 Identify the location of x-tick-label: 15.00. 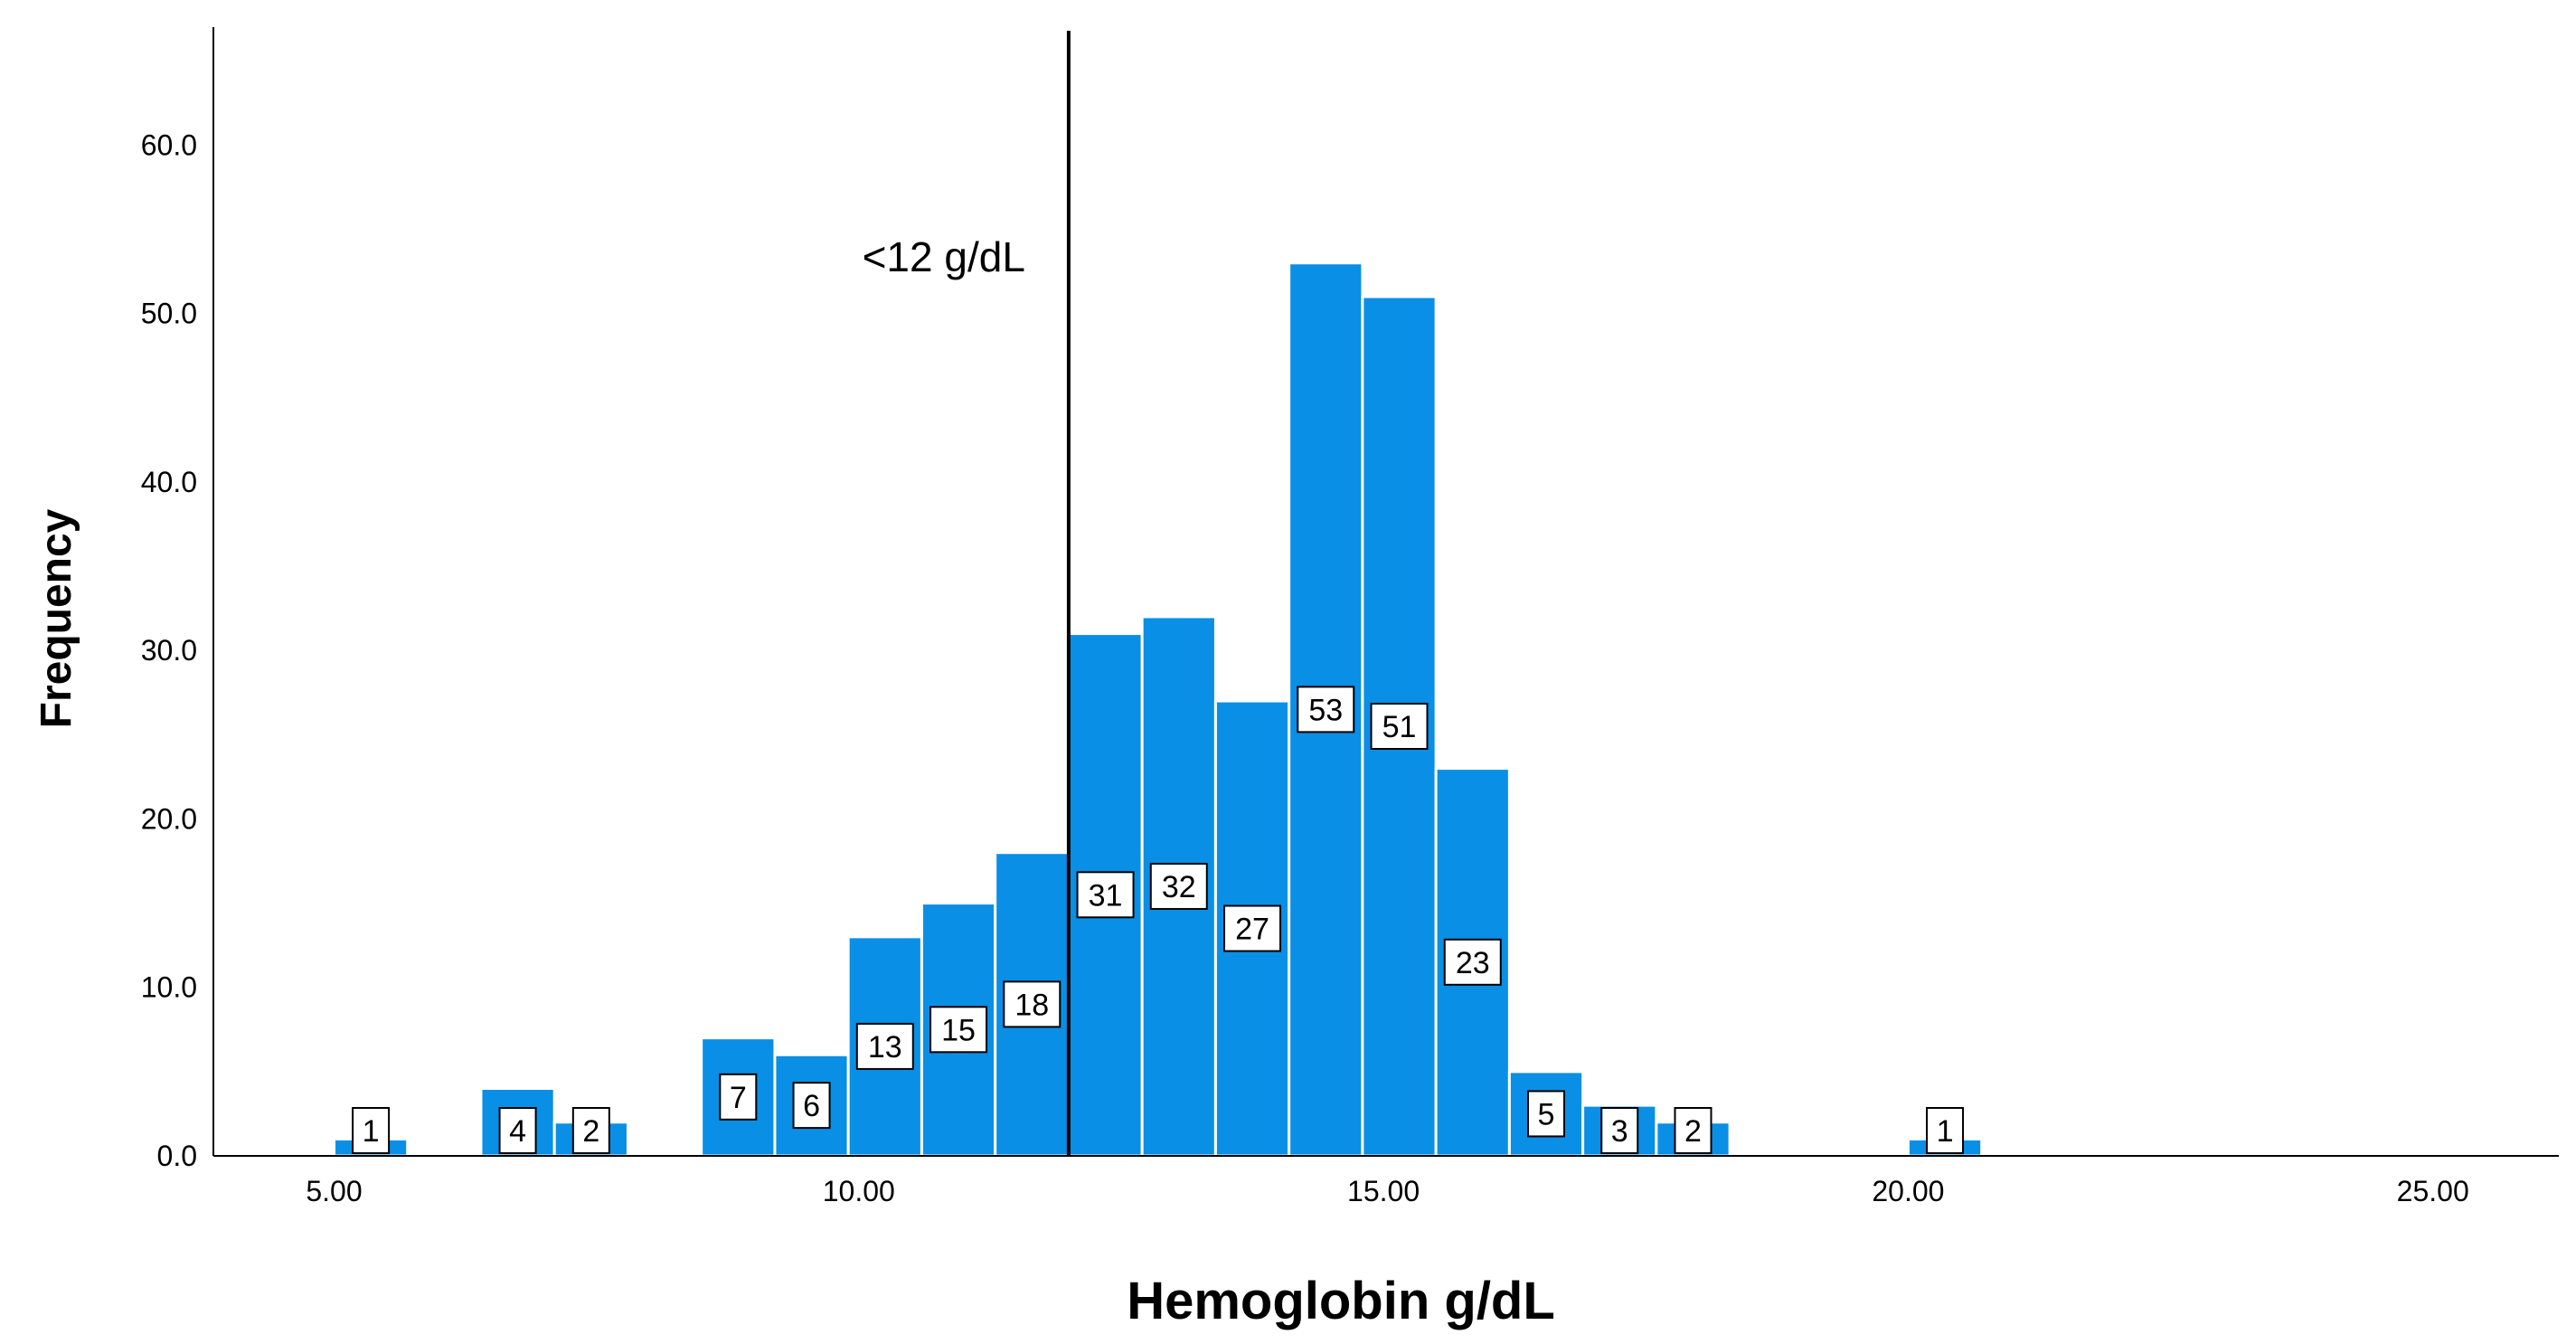
(1383, 1191).